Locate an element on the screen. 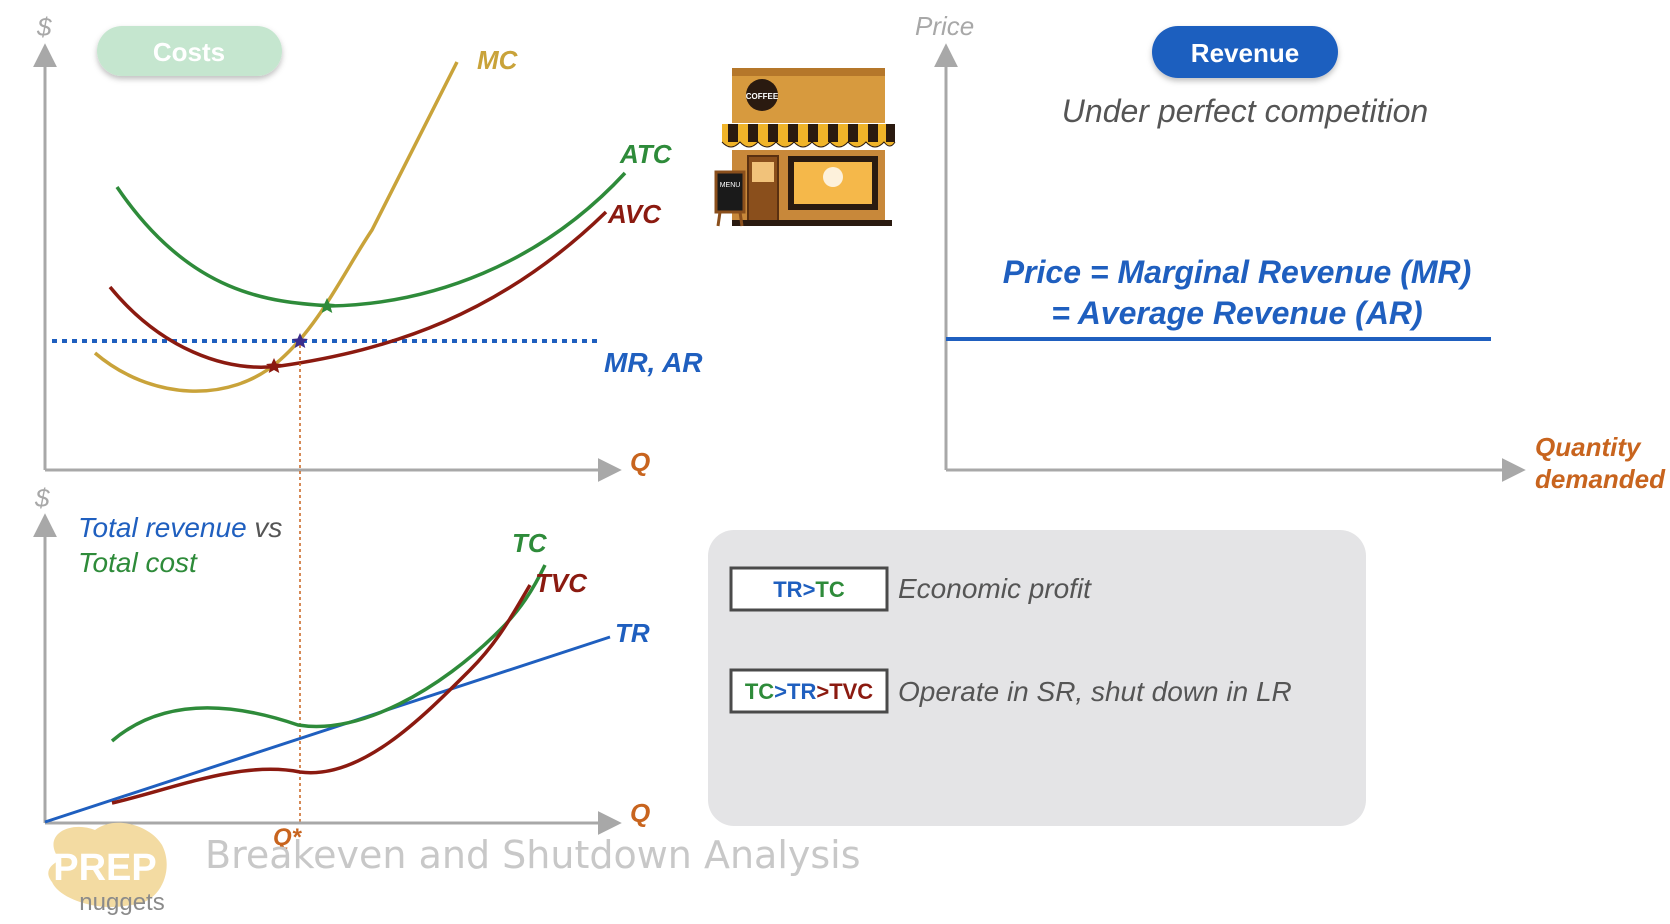 The width and height of the screenshot is (1670, 924). revenue-badge is located at coordinates (1245, 52).